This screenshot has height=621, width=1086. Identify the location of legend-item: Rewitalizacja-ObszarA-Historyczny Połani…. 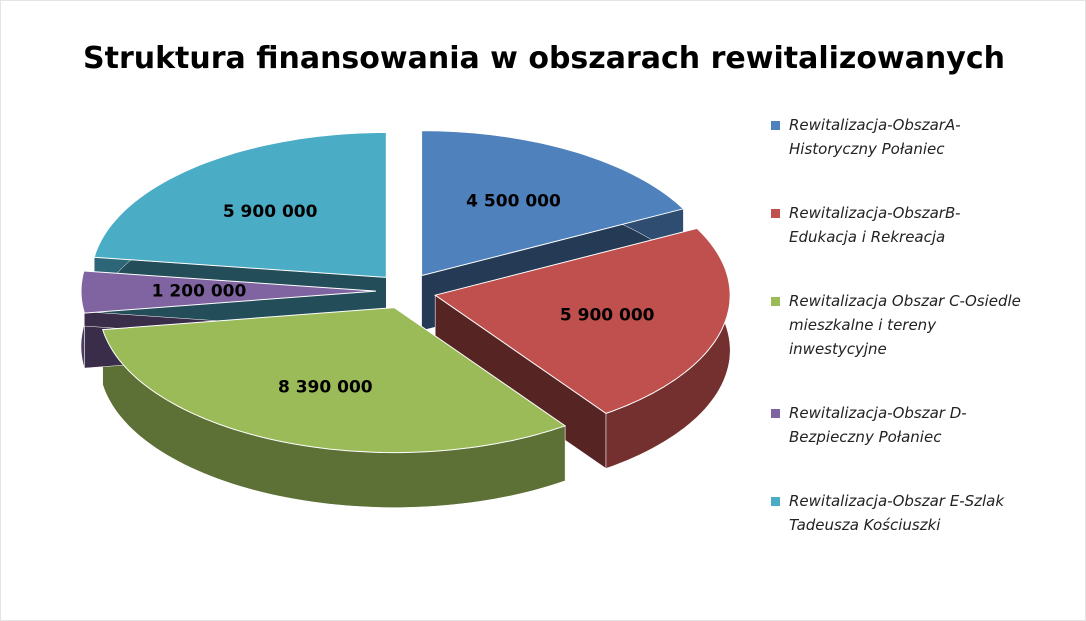
(896, 137).